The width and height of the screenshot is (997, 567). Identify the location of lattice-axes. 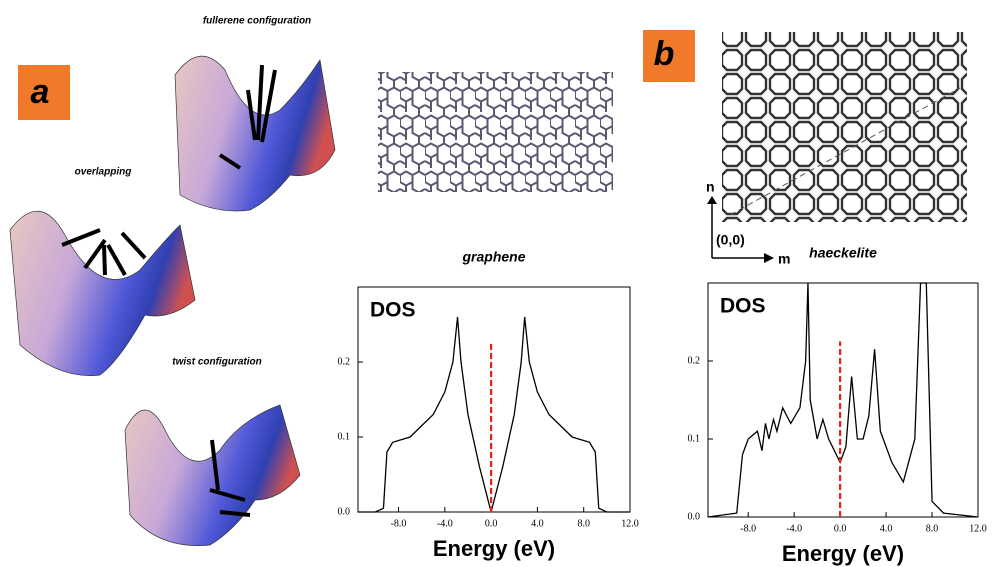
(739, 229).